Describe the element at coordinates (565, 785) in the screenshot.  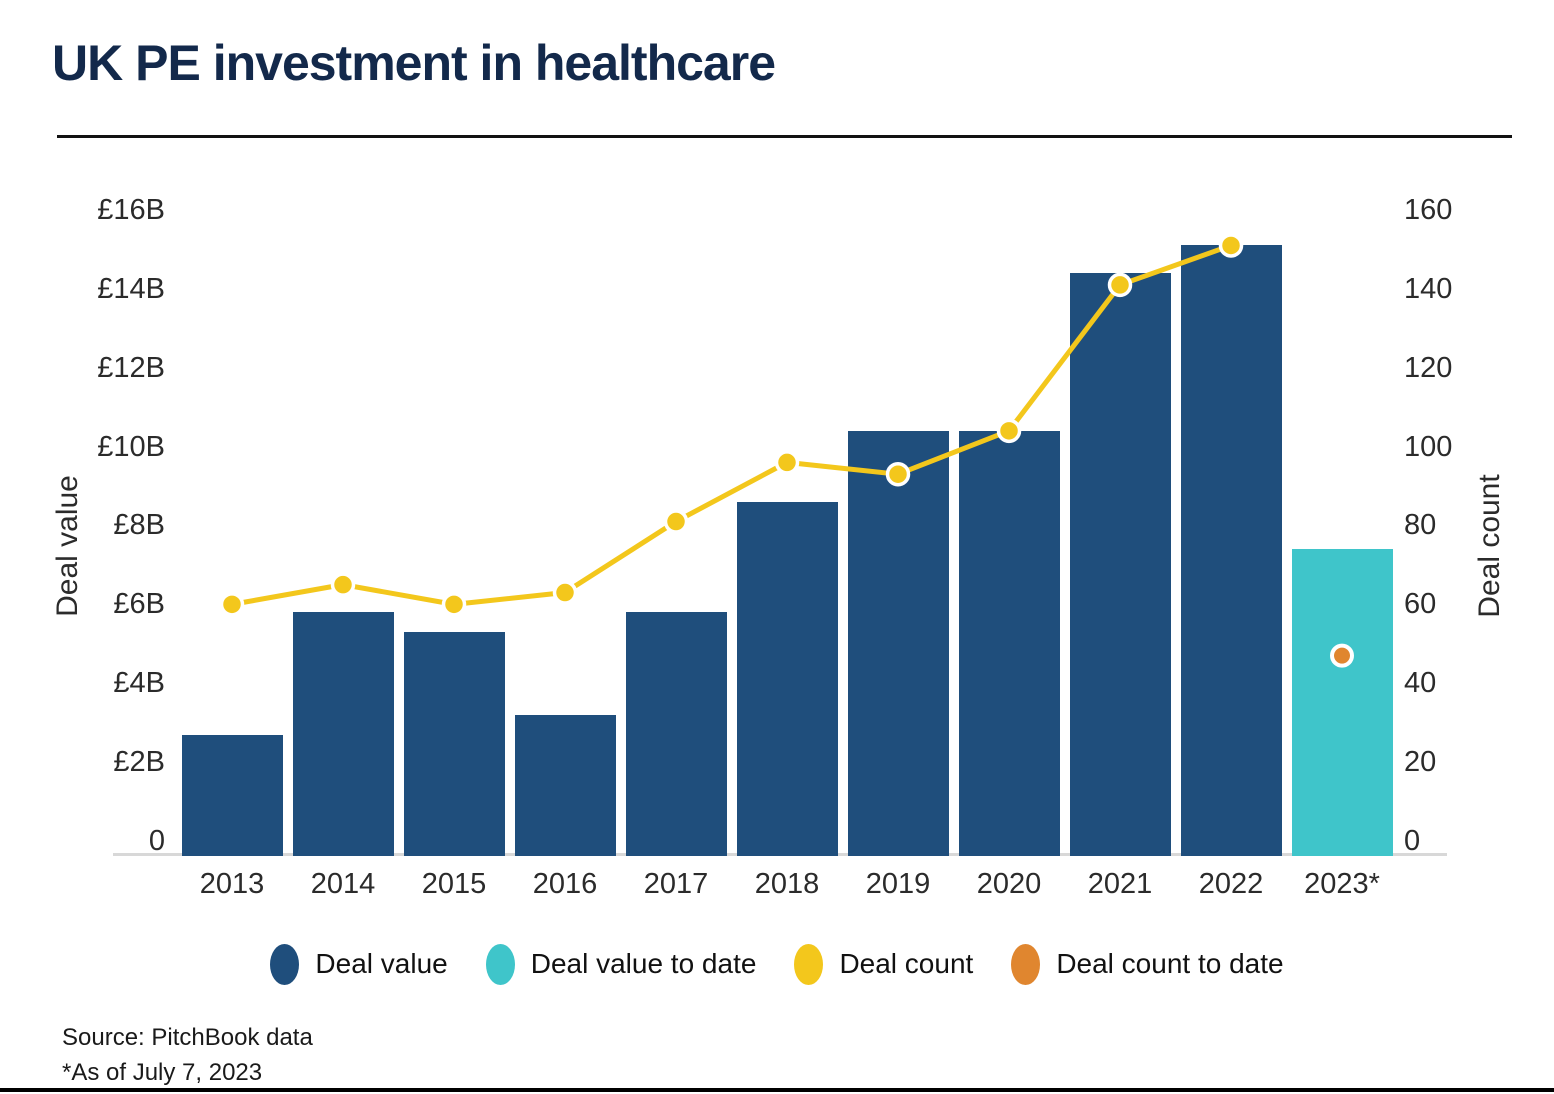
I see `bar-2016` at that location.